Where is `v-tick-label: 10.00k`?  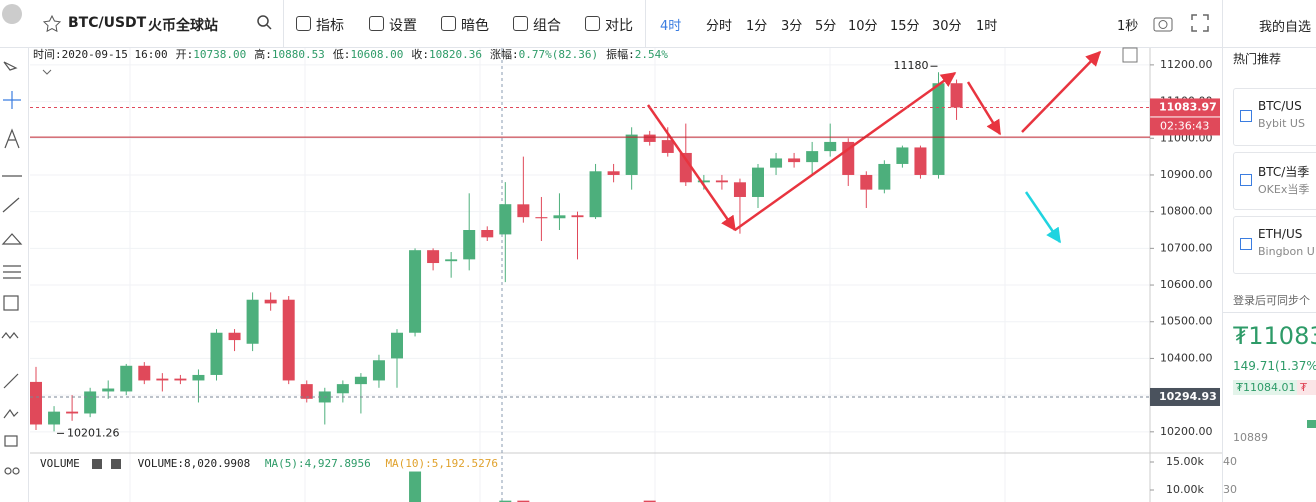 v-tick-label: 10.00k is located at coordinates (1185, 489).